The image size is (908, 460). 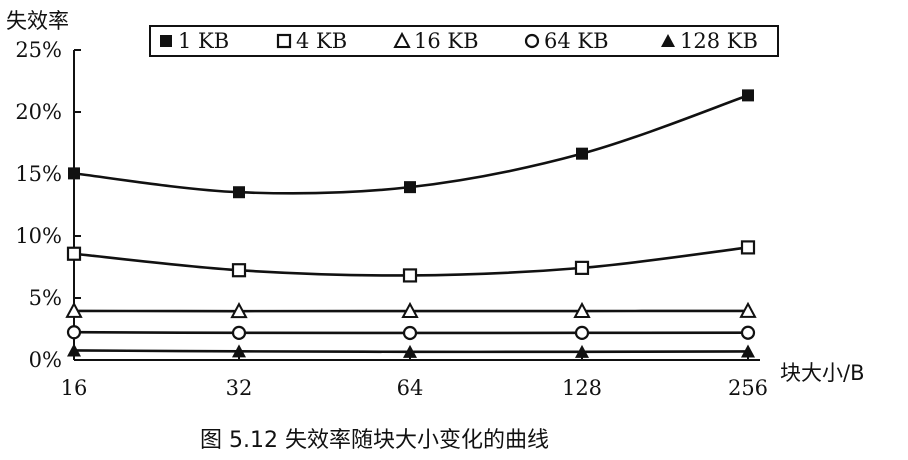 I want to click on legend-label: 1 KB, so click(x=203, y=41).